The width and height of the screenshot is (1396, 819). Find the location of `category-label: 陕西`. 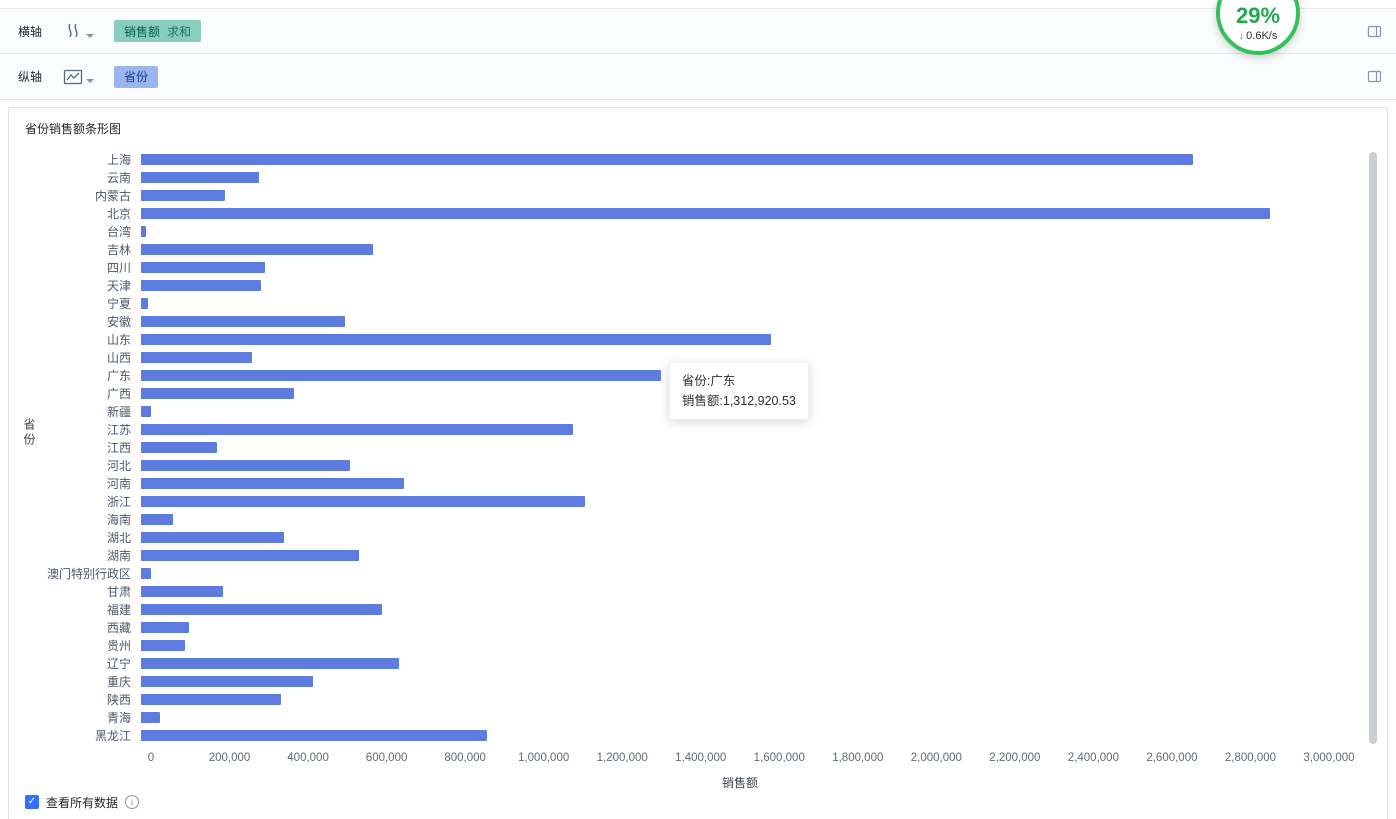

category-label: 陕西 is located at coordinates (118, 699).